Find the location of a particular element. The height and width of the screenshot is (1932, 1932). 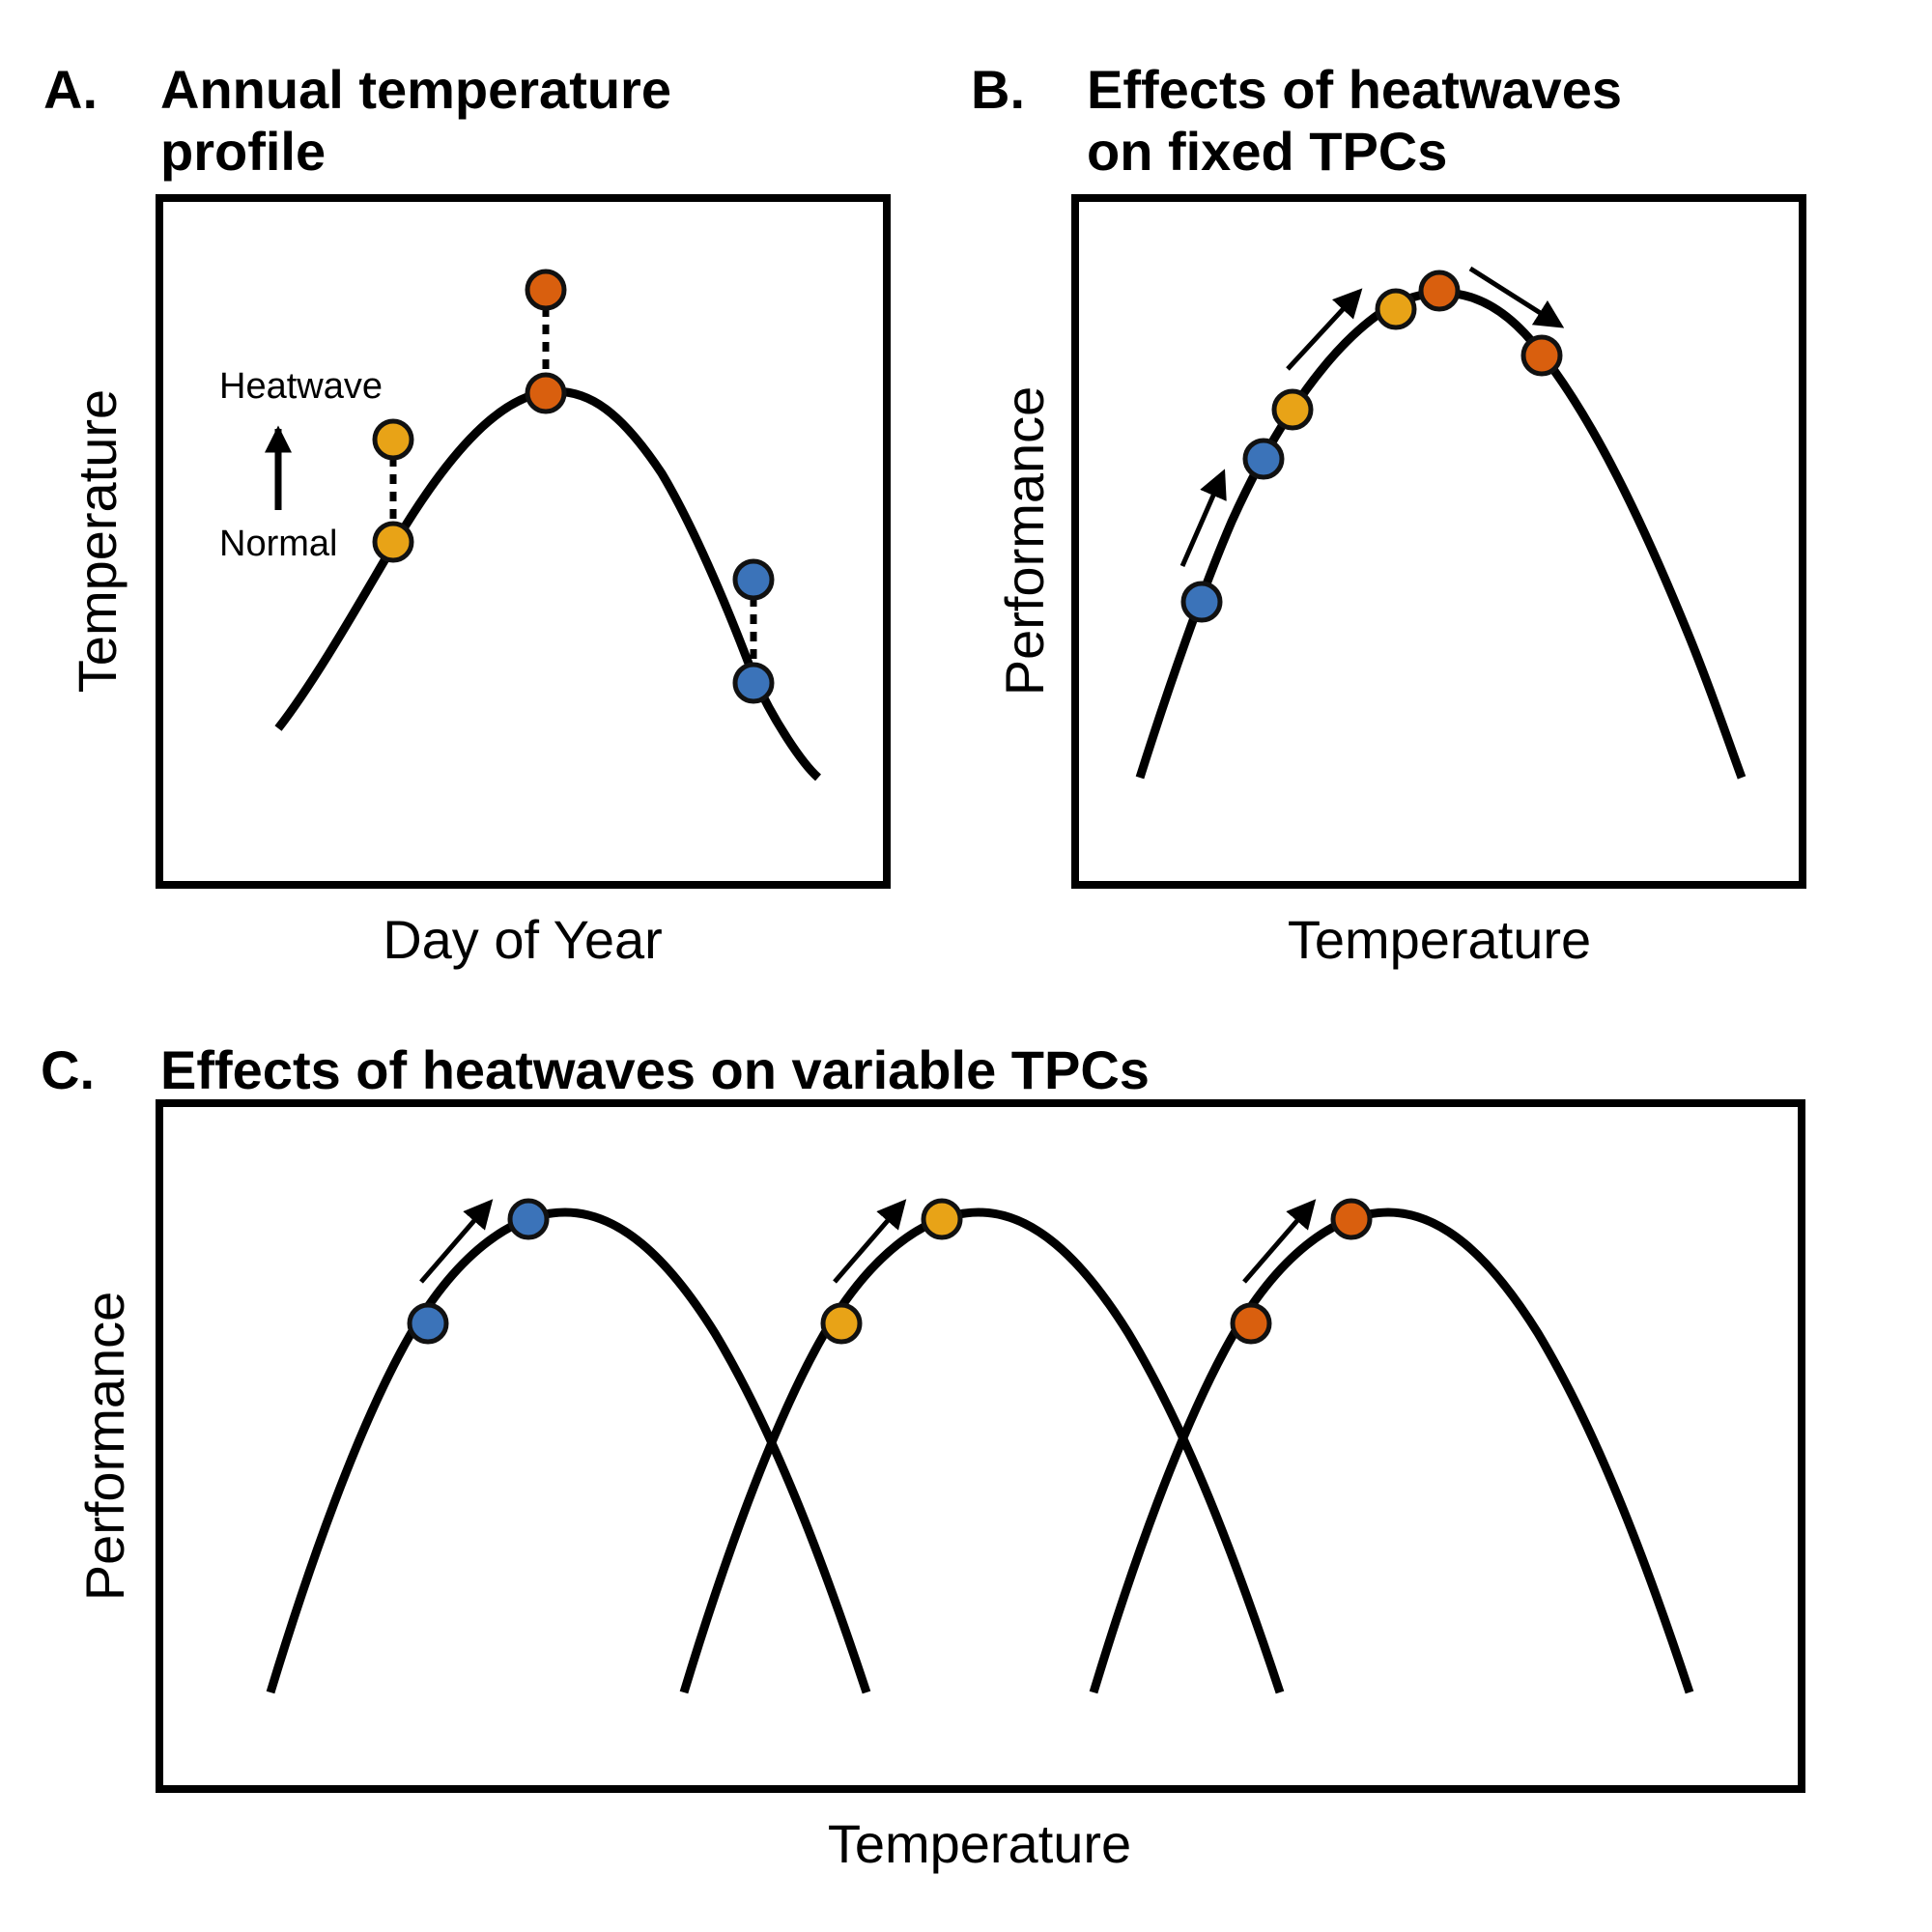

yellow-normal-point is located at coordinates (1292, 409).